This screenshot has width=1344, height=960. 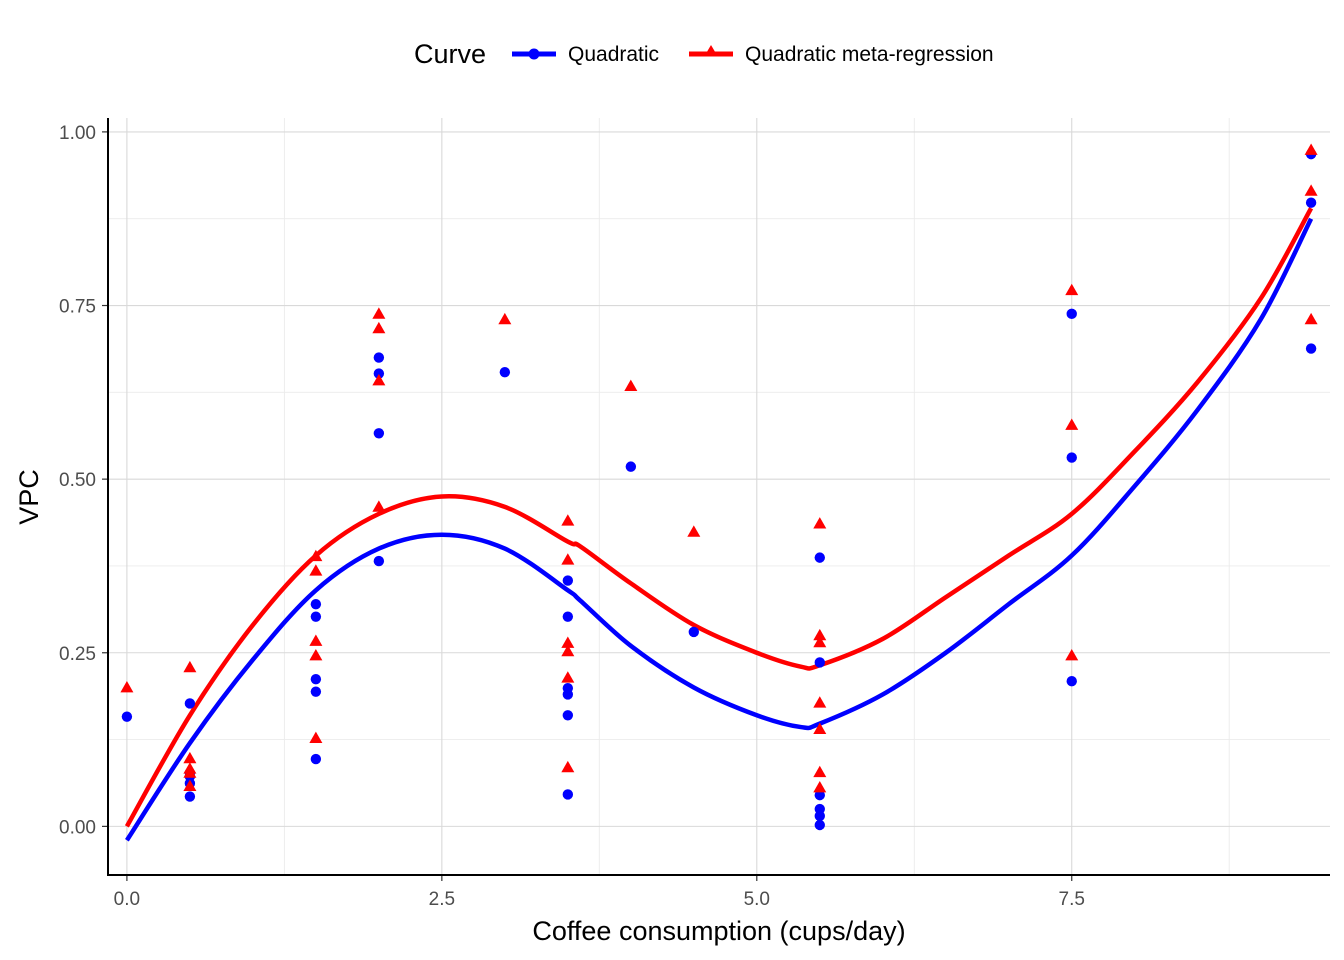 I want to click on y-tick-label: 0.75, so click(x=77, y=307).